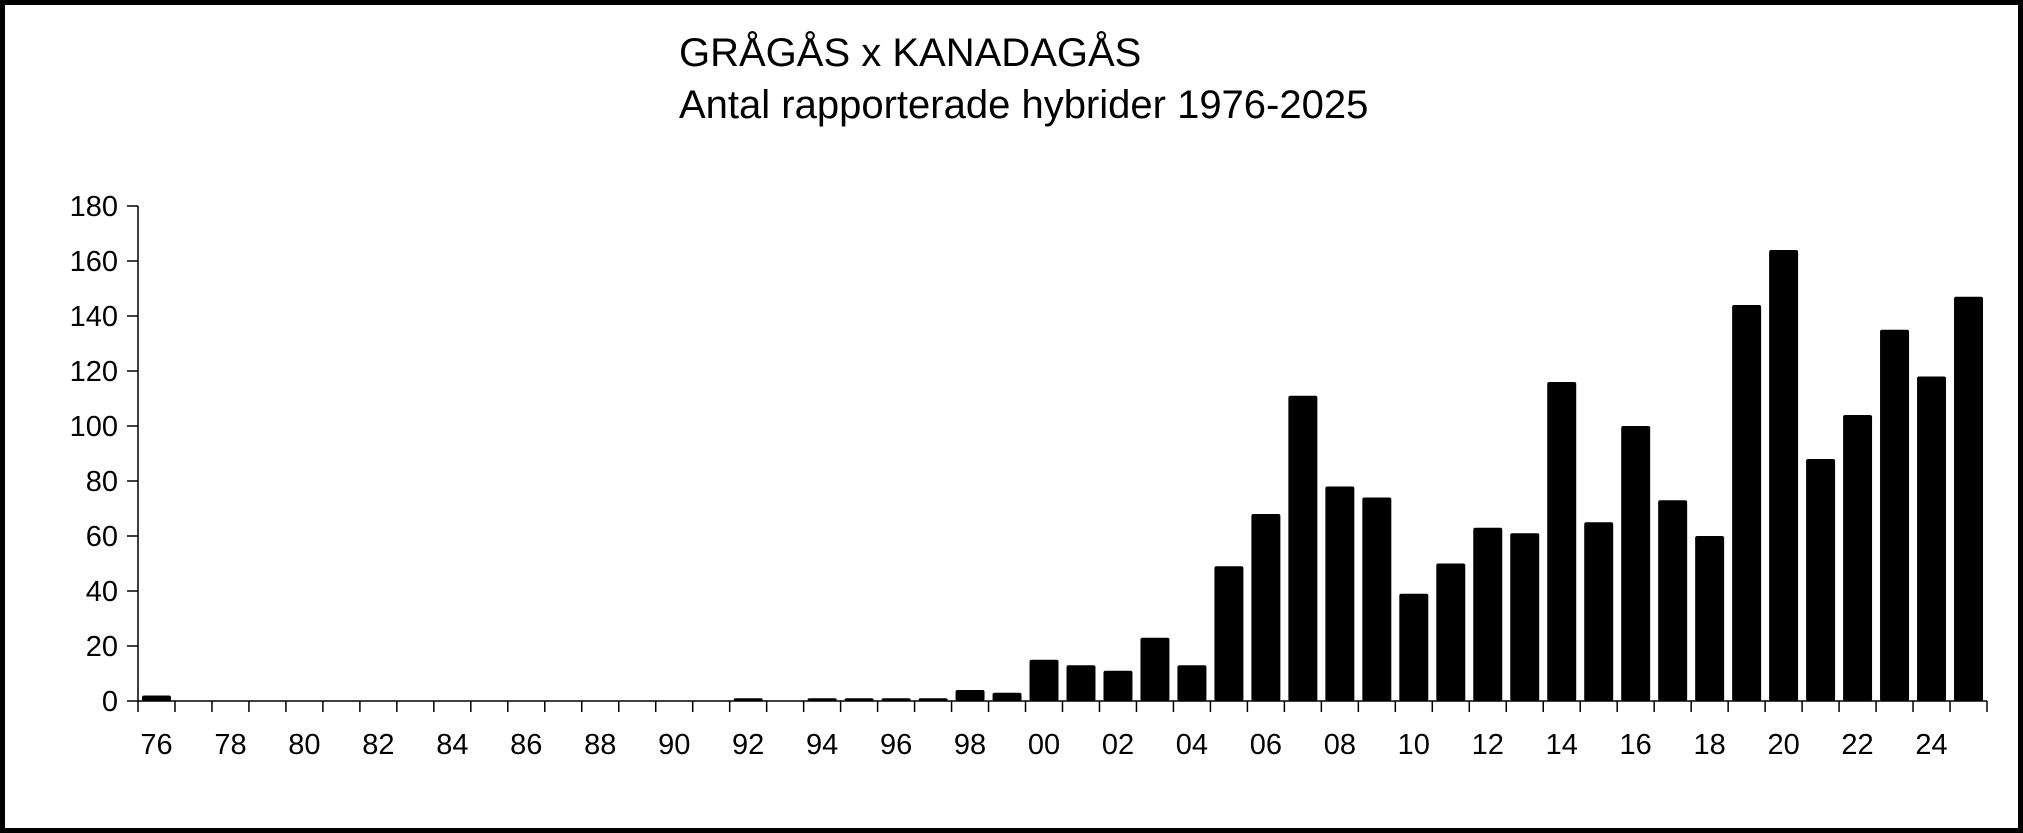  I want to click on x-tick-label: 06, so click(1266, 745).